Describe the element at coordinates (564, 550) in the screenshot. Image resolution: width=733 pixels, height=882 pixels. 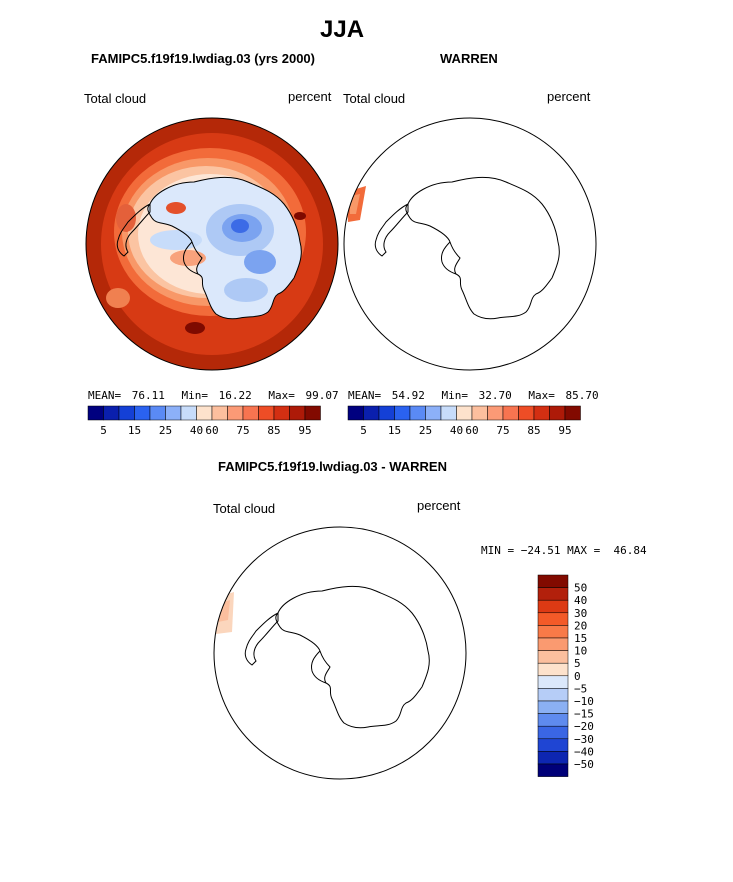
I see `diff-minmax-text: MIN = −24.51 MAX = 46.84` at that location.